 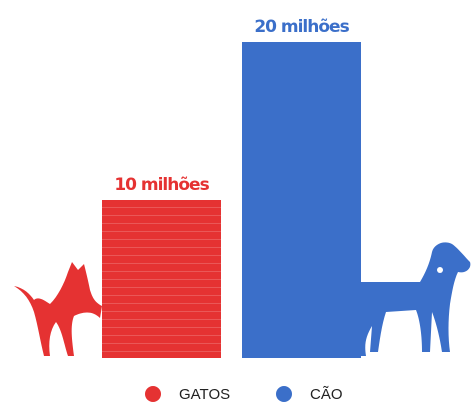 I want to click on dog-silhouette, so click(x=416, y=299).